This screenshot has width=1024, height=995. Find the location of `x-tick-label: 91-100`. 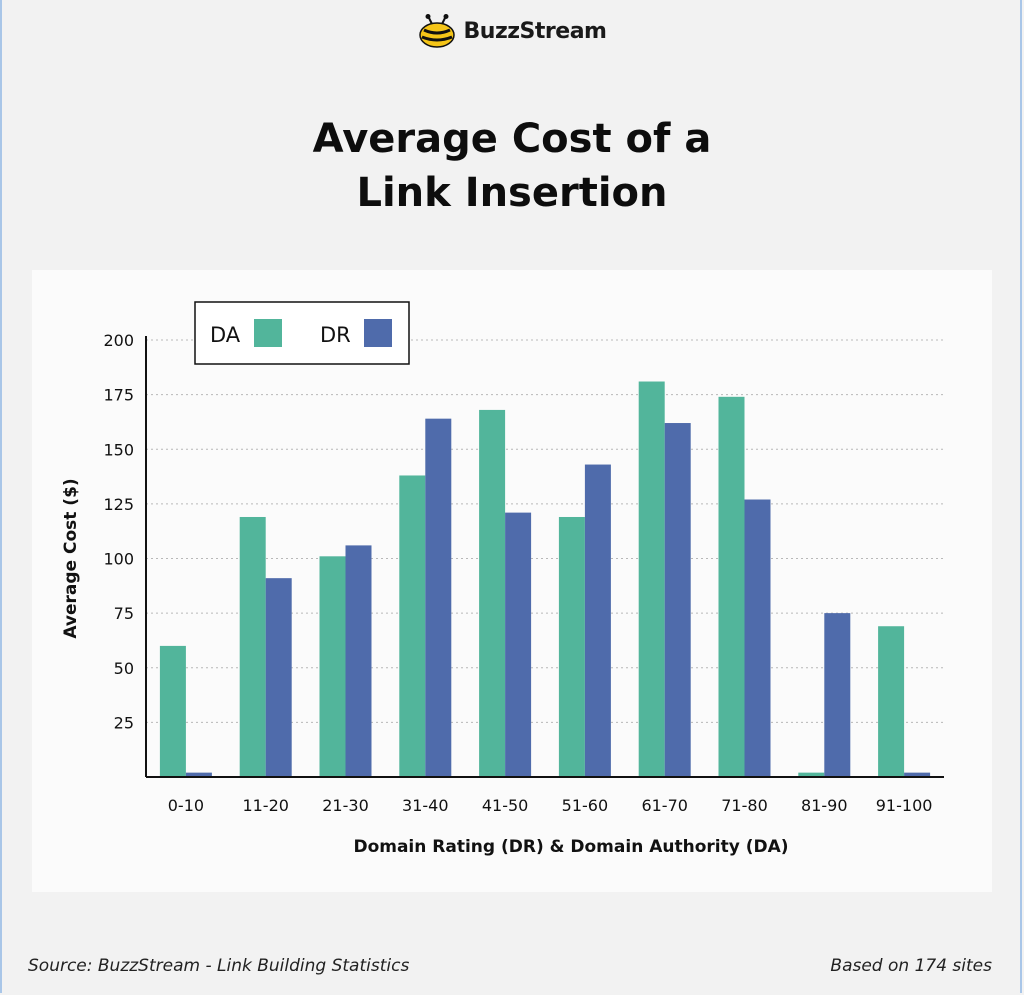

x-tick-label: 91-100 is located at coordinates (904, 805).